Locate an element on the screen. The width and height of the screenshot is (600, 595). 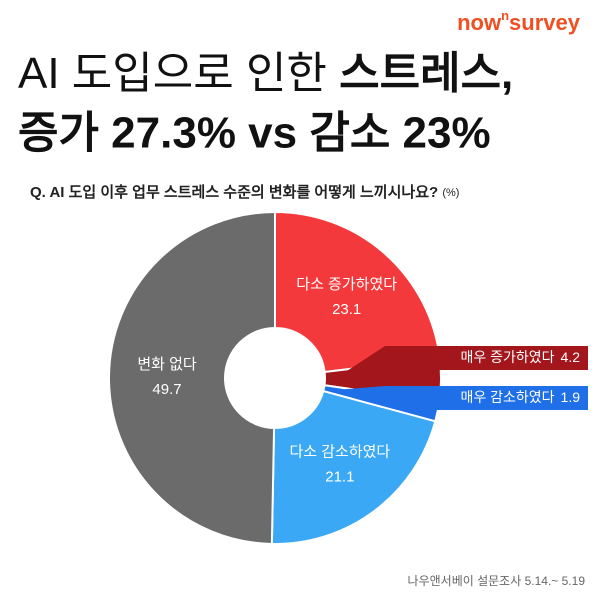
brand-pre: now is located at coordinates (479, 22).